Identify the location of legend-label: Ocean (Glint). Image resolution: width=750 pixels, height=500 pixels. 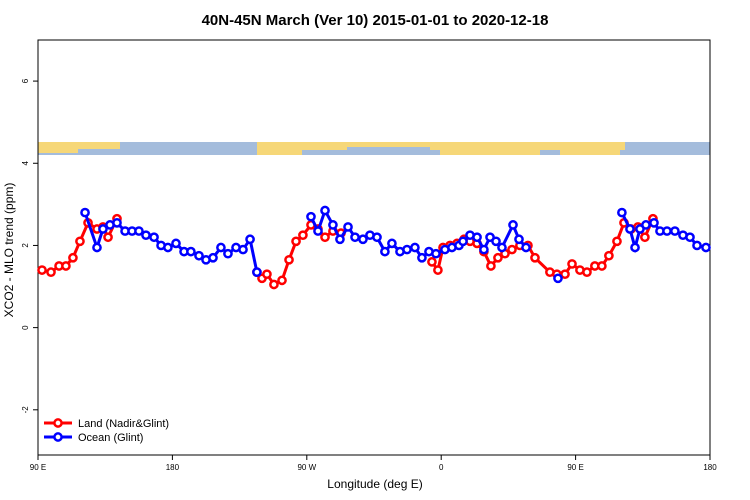
(110, 438).